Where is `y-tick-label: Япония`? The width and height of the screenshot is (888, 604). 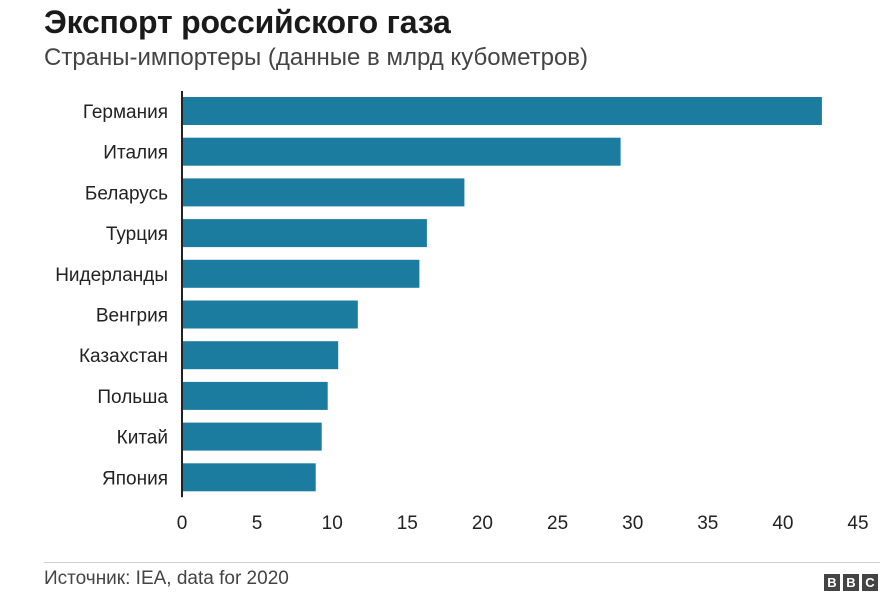
y-tick-label: Япония is located at coordinates (135, 478).